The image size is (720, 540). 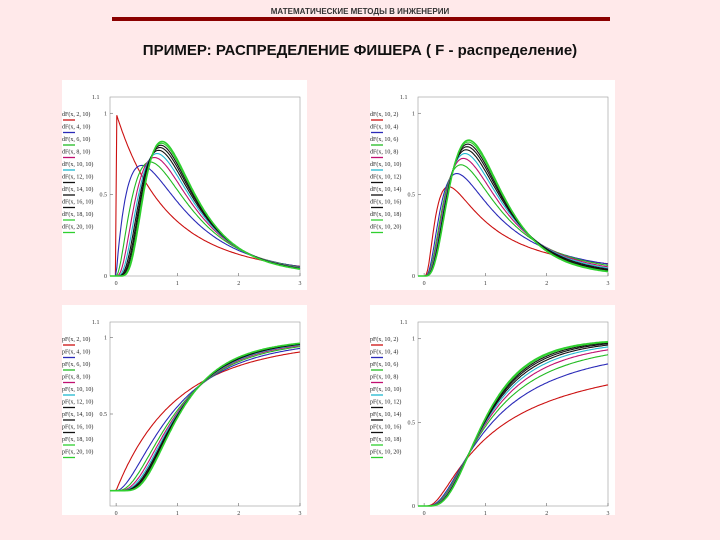 I want to click on legend-label: dF(x, 14, 10), so click(x=77, y=189).